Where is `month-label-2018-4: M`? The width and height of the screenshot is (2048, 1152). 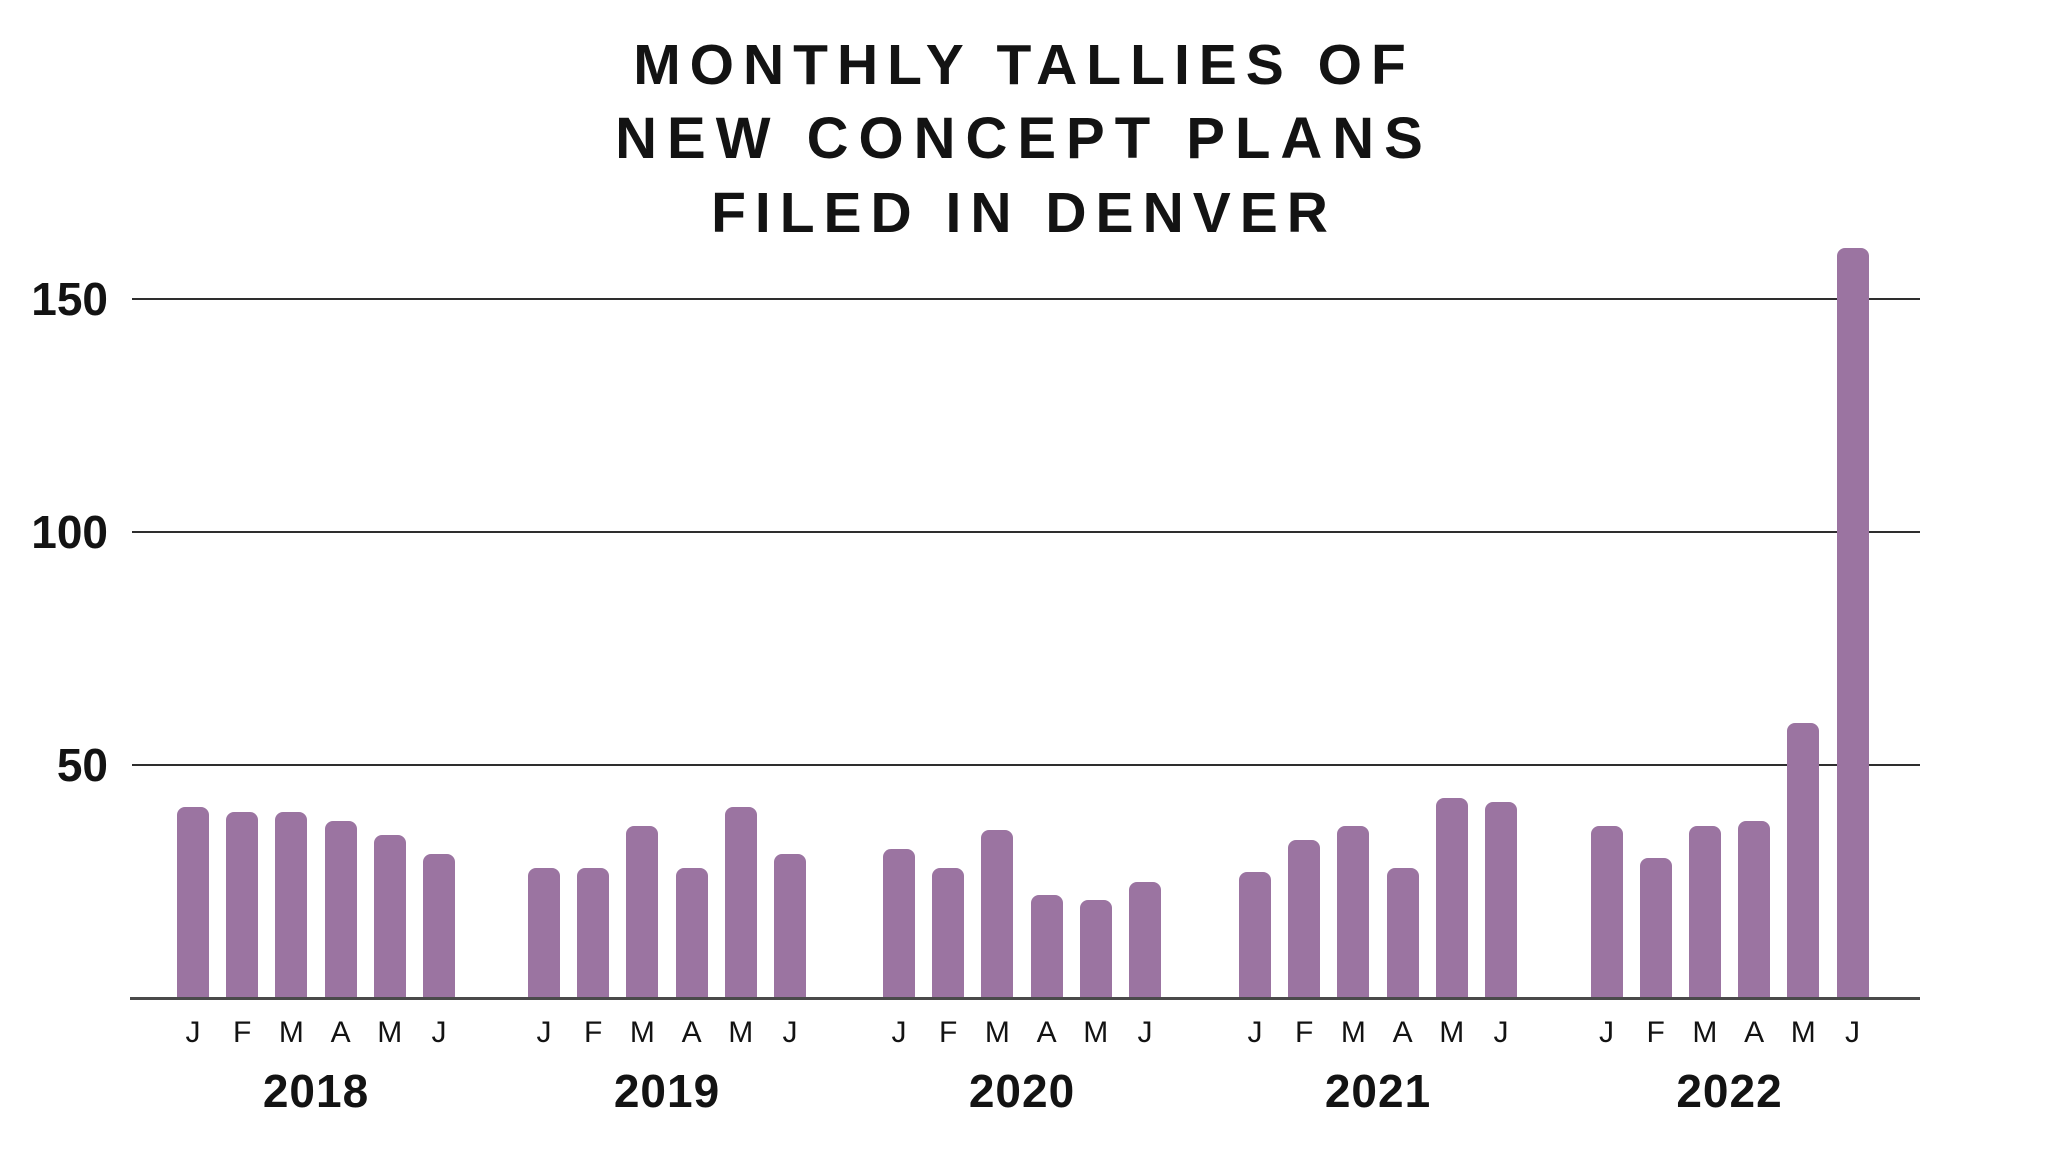
month-label-2018-4: M is located at coordinates (390, 1032).